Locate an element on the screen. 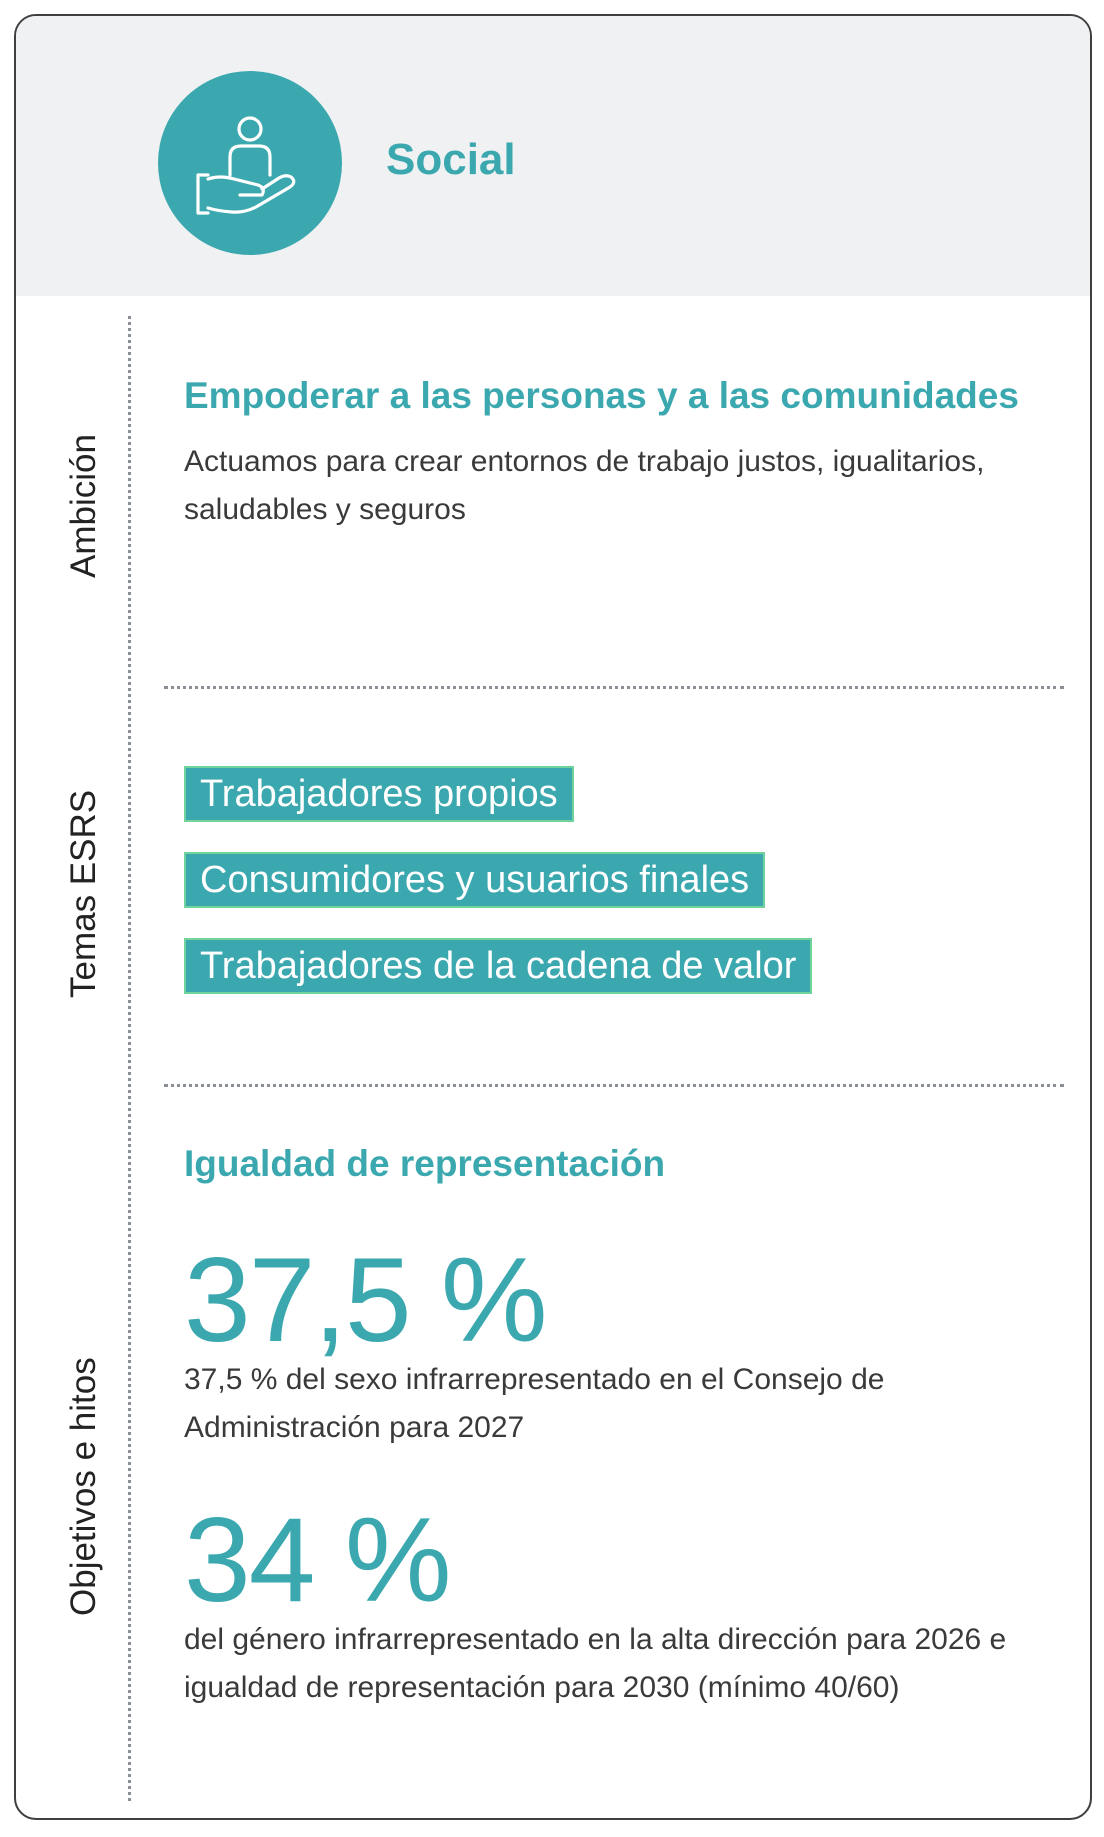 The height and width of the screenshot is (1837, 1104). vertical-dotted-divider is located at coordinates (129, 1058).